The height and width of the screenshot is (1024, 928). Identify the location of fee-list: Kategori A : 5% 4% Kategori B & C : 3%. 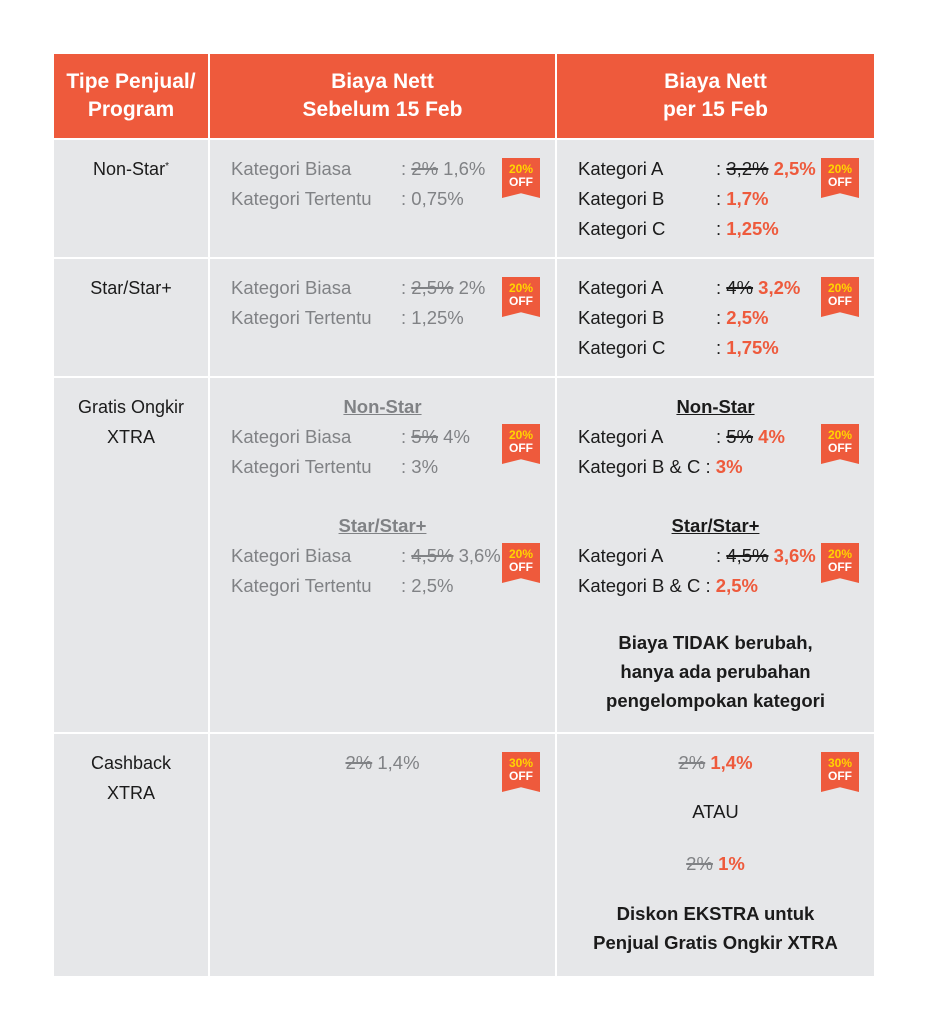
(703, 452).